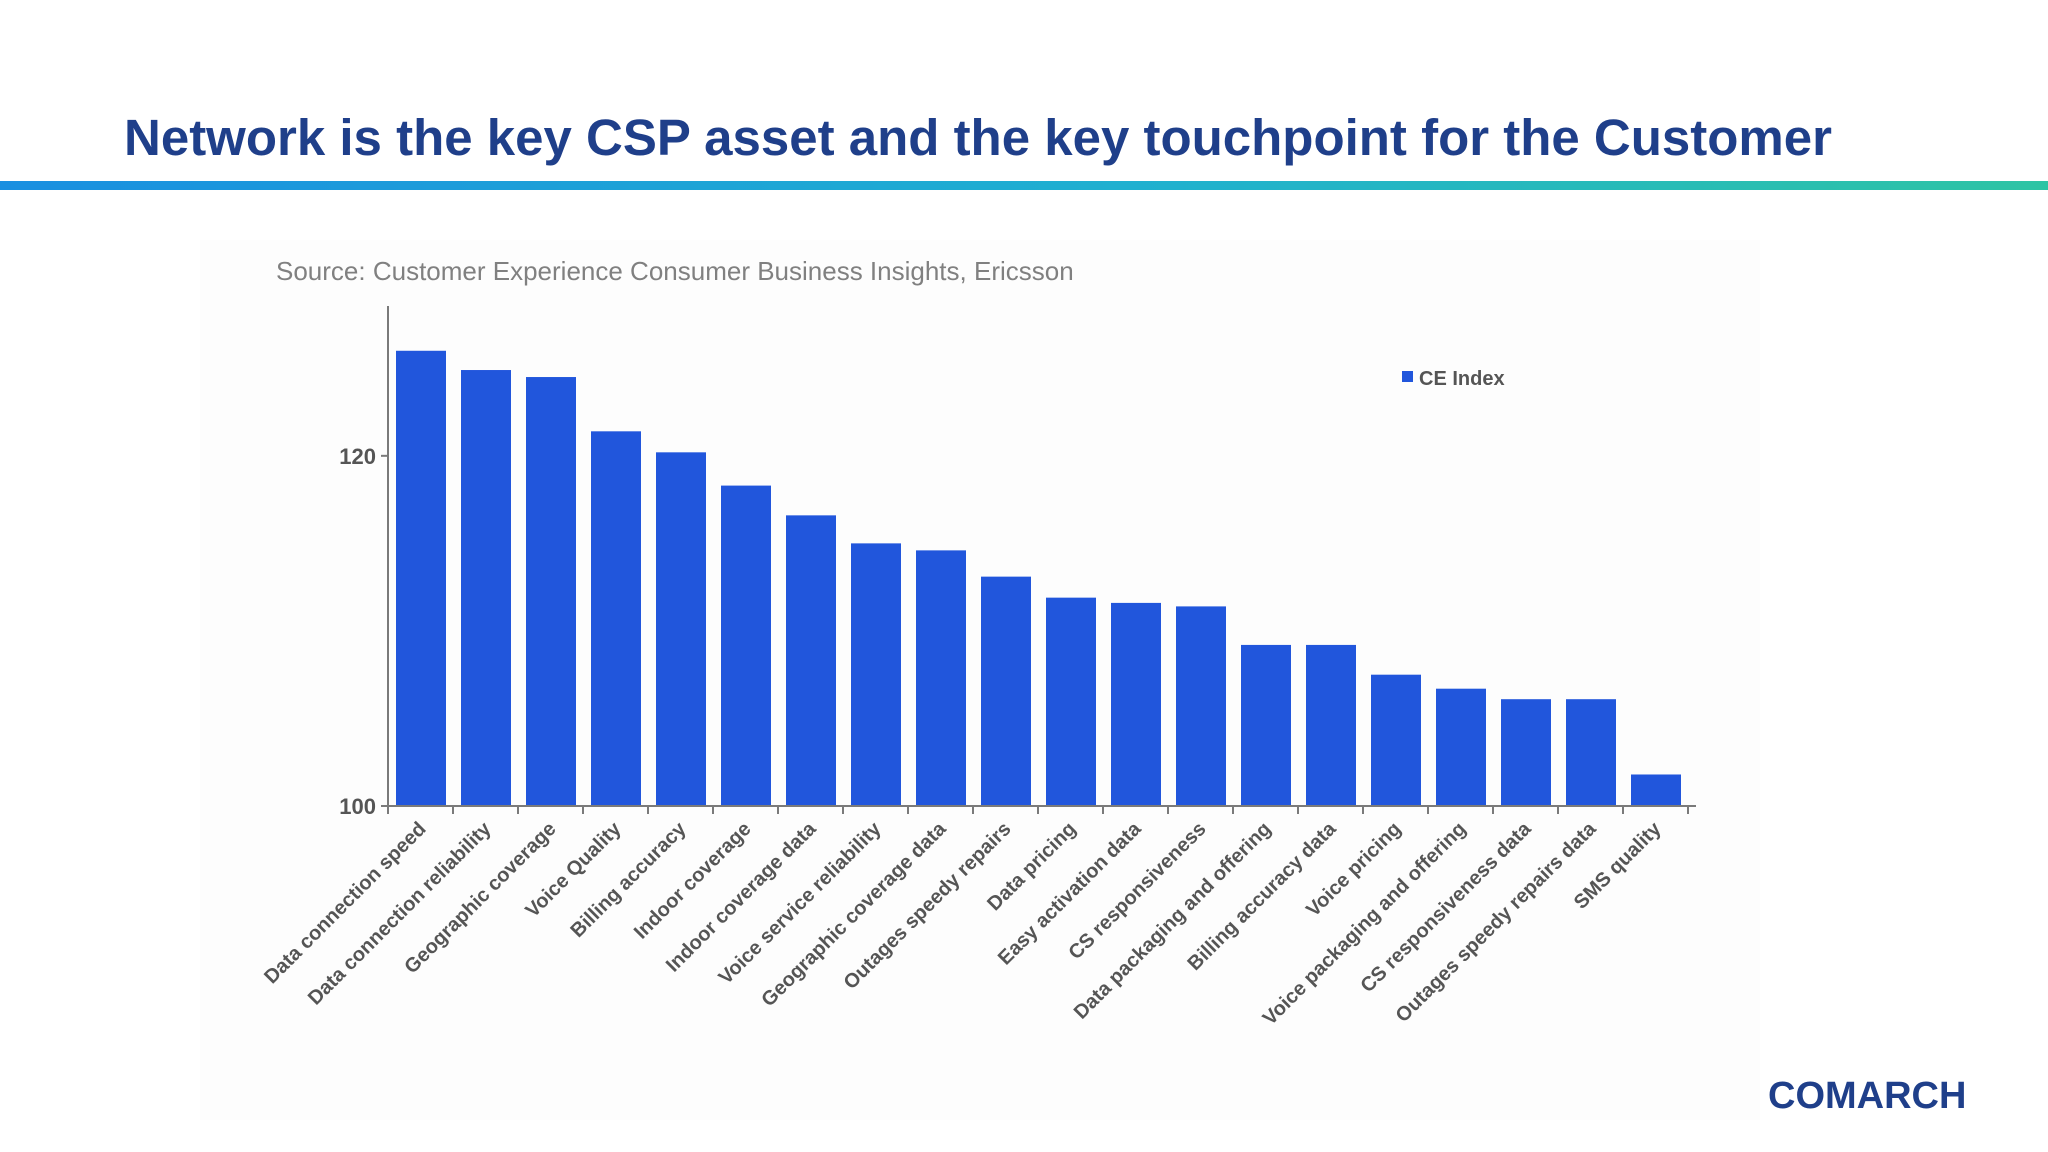 The height and width of the screenshot is (1152, 2048). What do you see at coordinates (629, 879) in the screenshot?
I see `x-tick-label: Billing accuracy` at bounding box center [629, 879].